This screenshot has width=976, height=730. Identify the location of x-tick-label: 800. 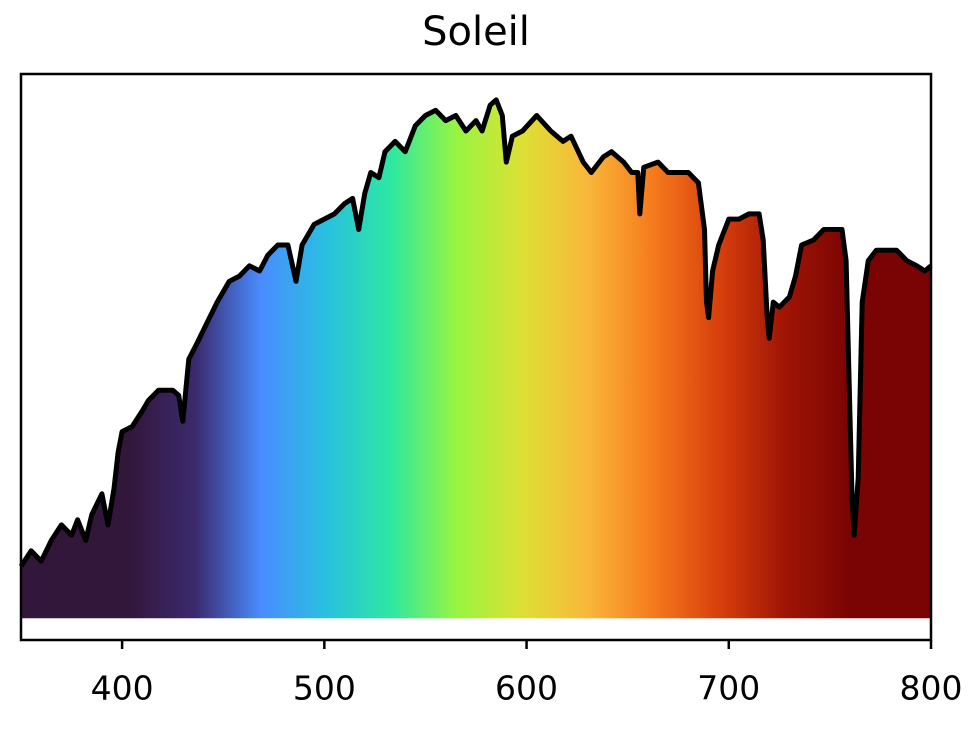
(931, 688).